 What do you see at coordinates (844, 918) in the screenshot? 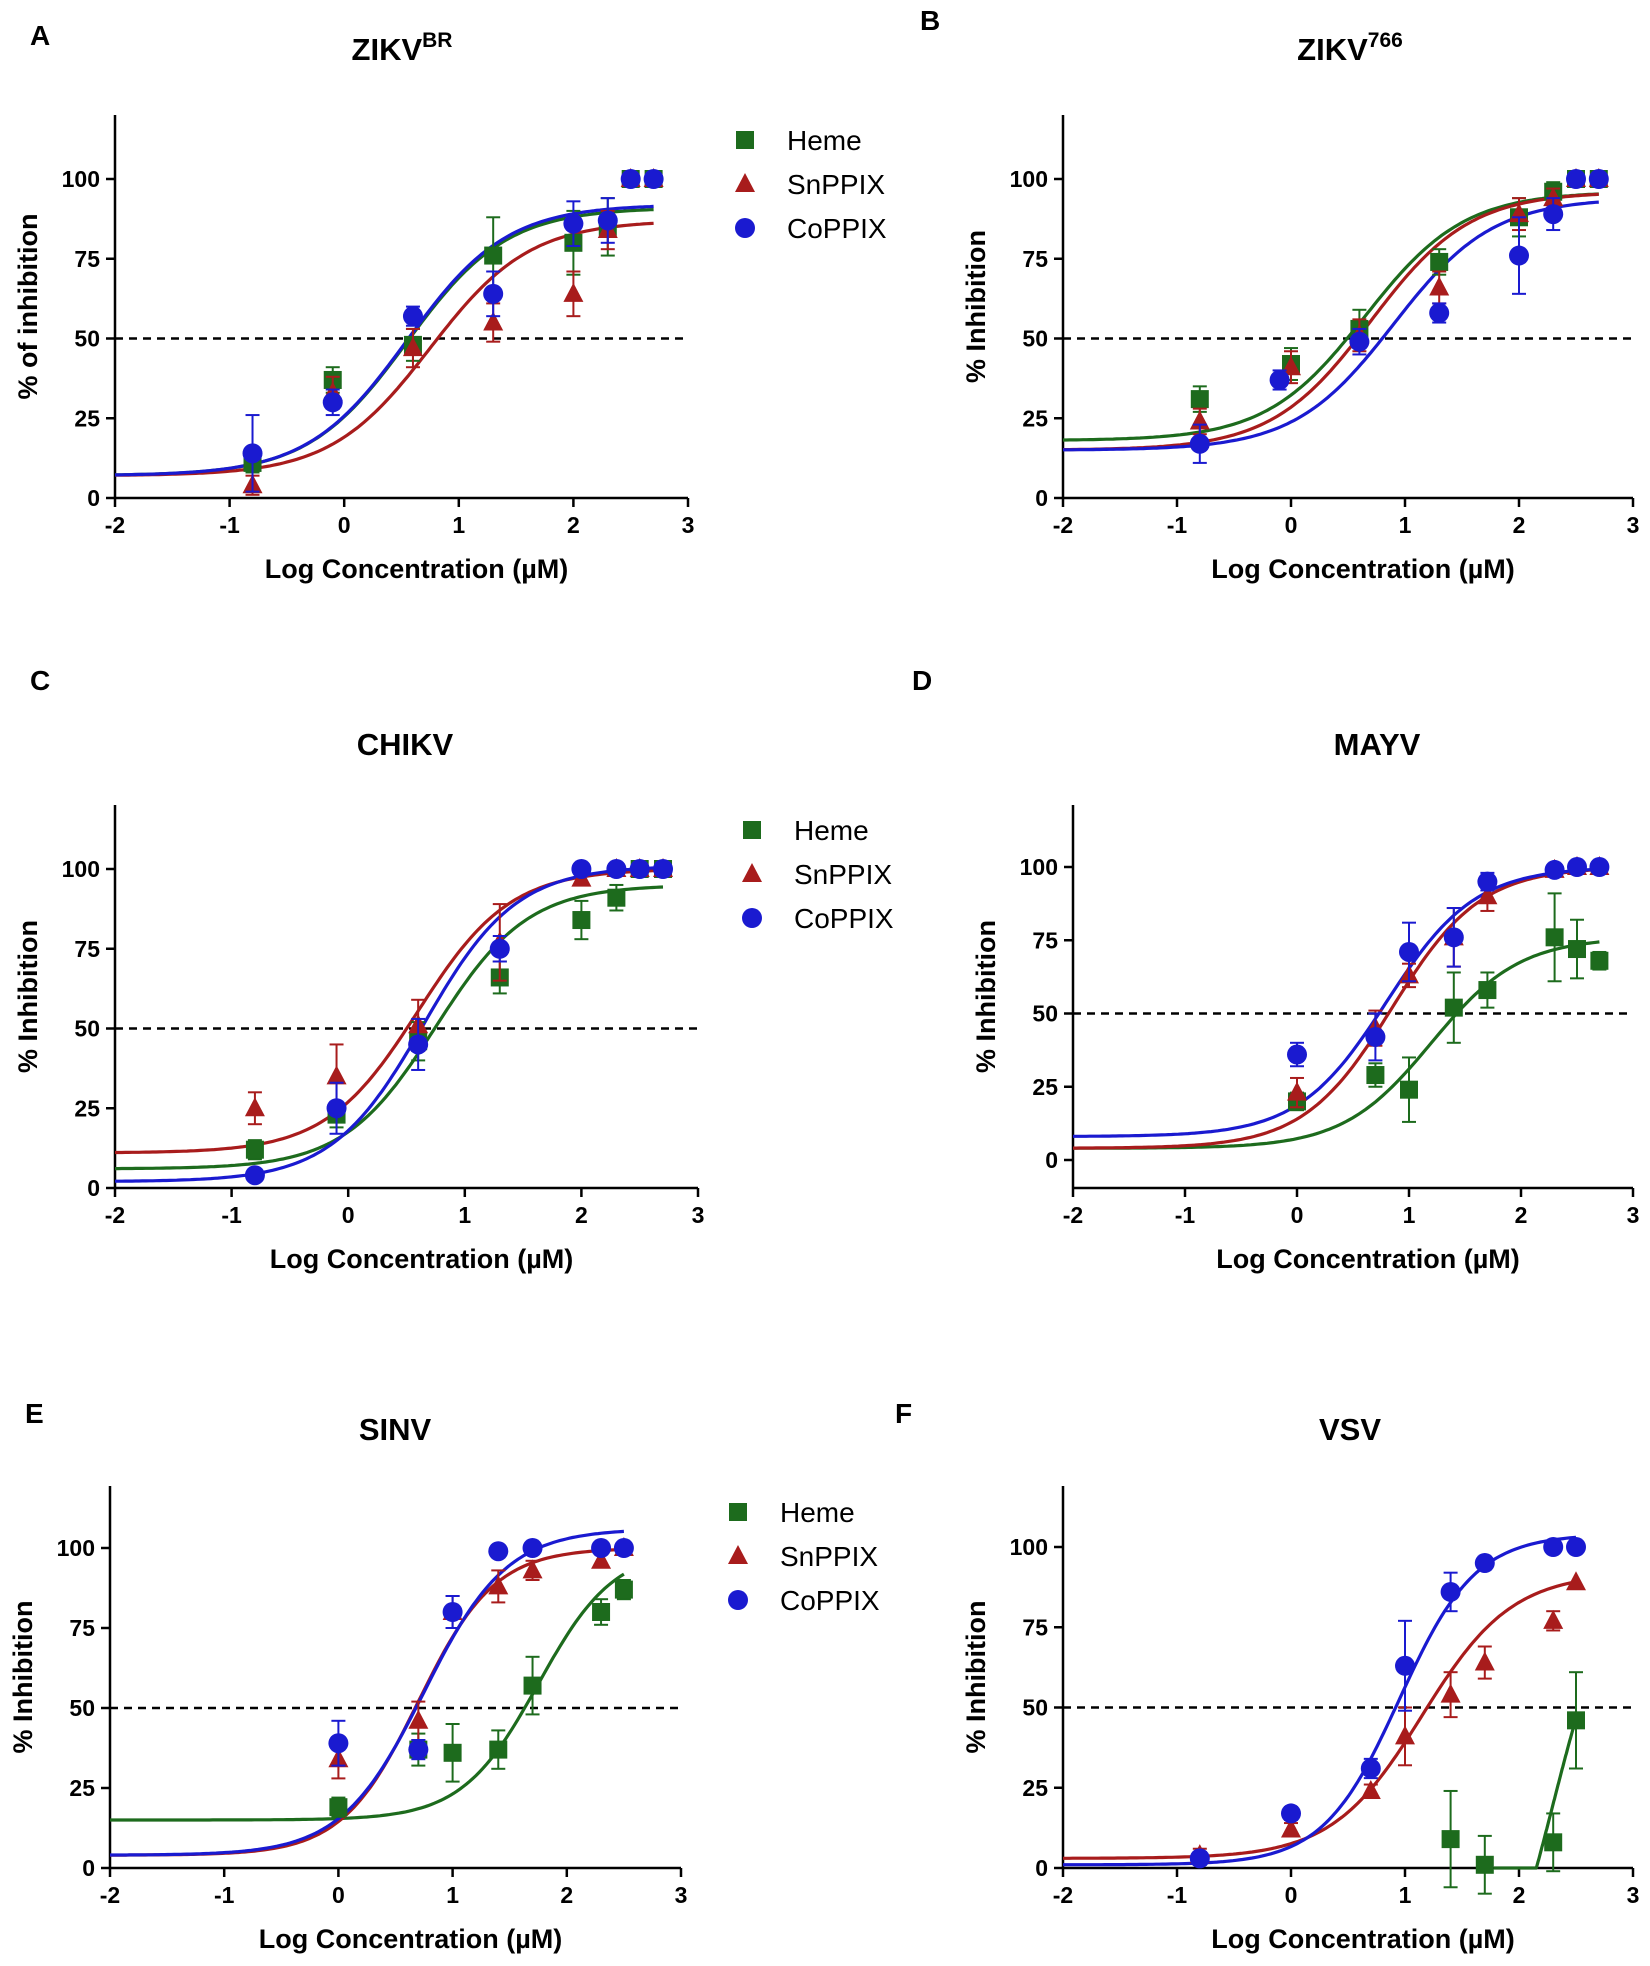
I see `legend-label-coppix: CoPPIX` at bounding box center [844, 918].